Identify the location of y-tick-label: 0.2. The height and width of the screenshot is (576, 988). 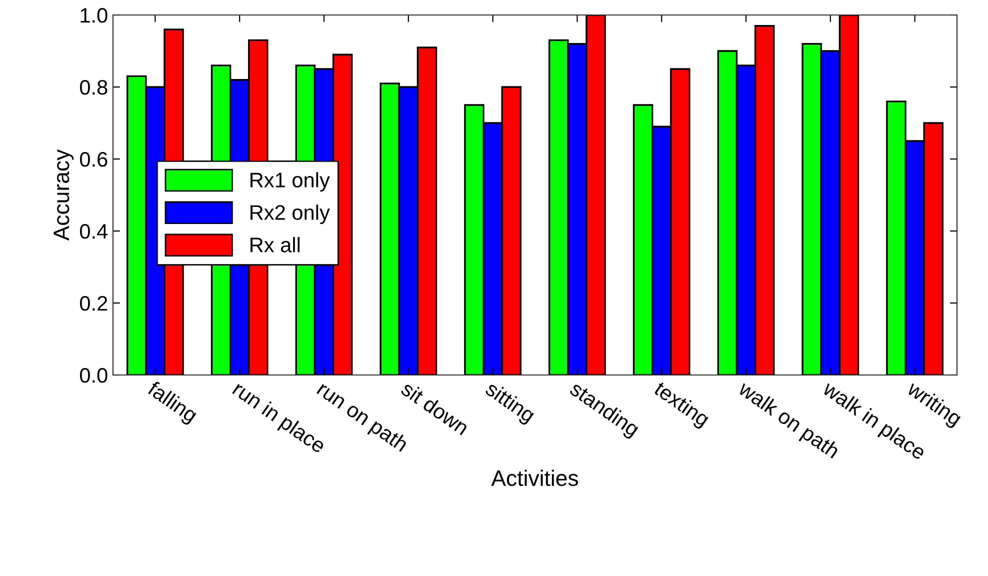
(94, 303).